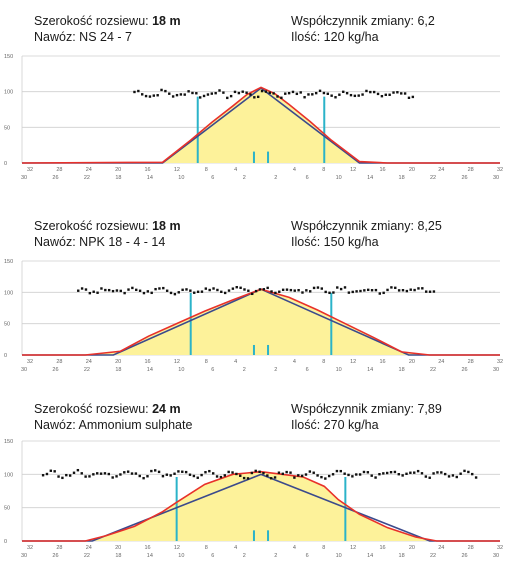  Describe the element at coordinates (235, 170) in the screenshot. I see `x-tick-label: 4` at that location.